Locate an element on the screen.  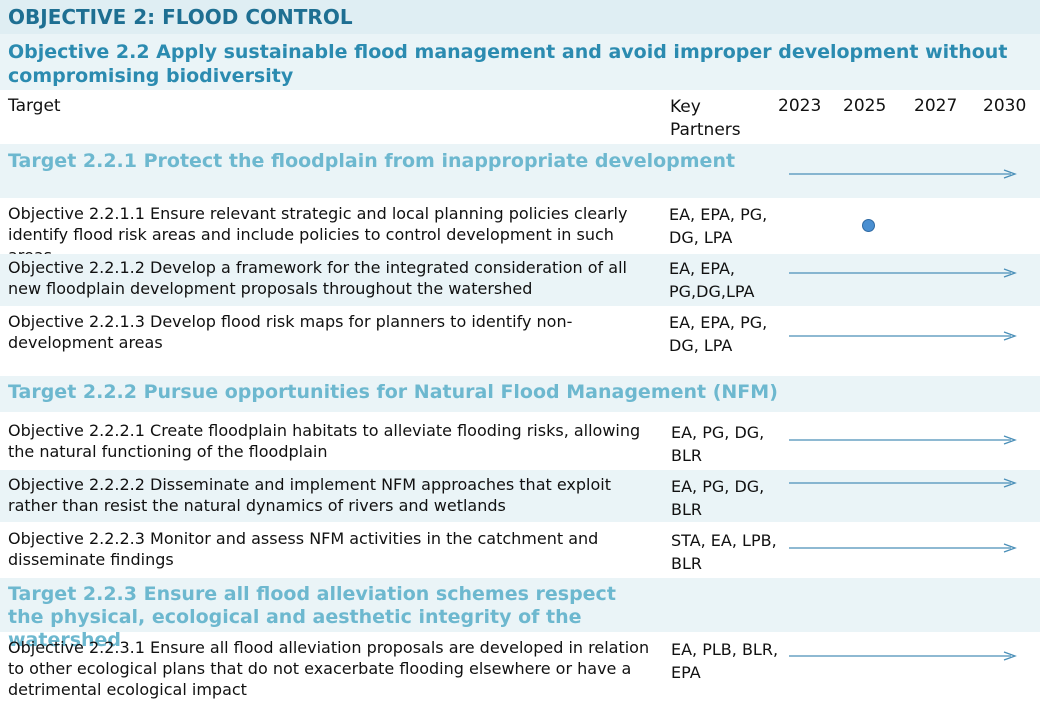
dot-icon is located at coordinates (868, 225).